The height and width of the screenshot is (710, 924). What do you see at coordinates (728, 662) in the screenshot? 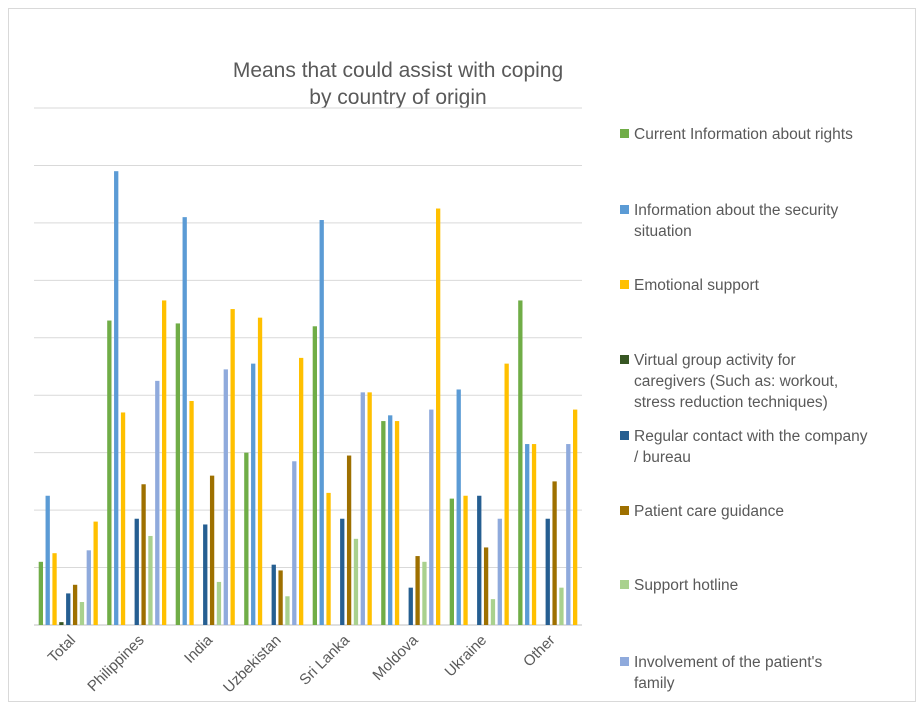
I see `legend-label: Involvement of the patient's` at bounding box center [728, 662].